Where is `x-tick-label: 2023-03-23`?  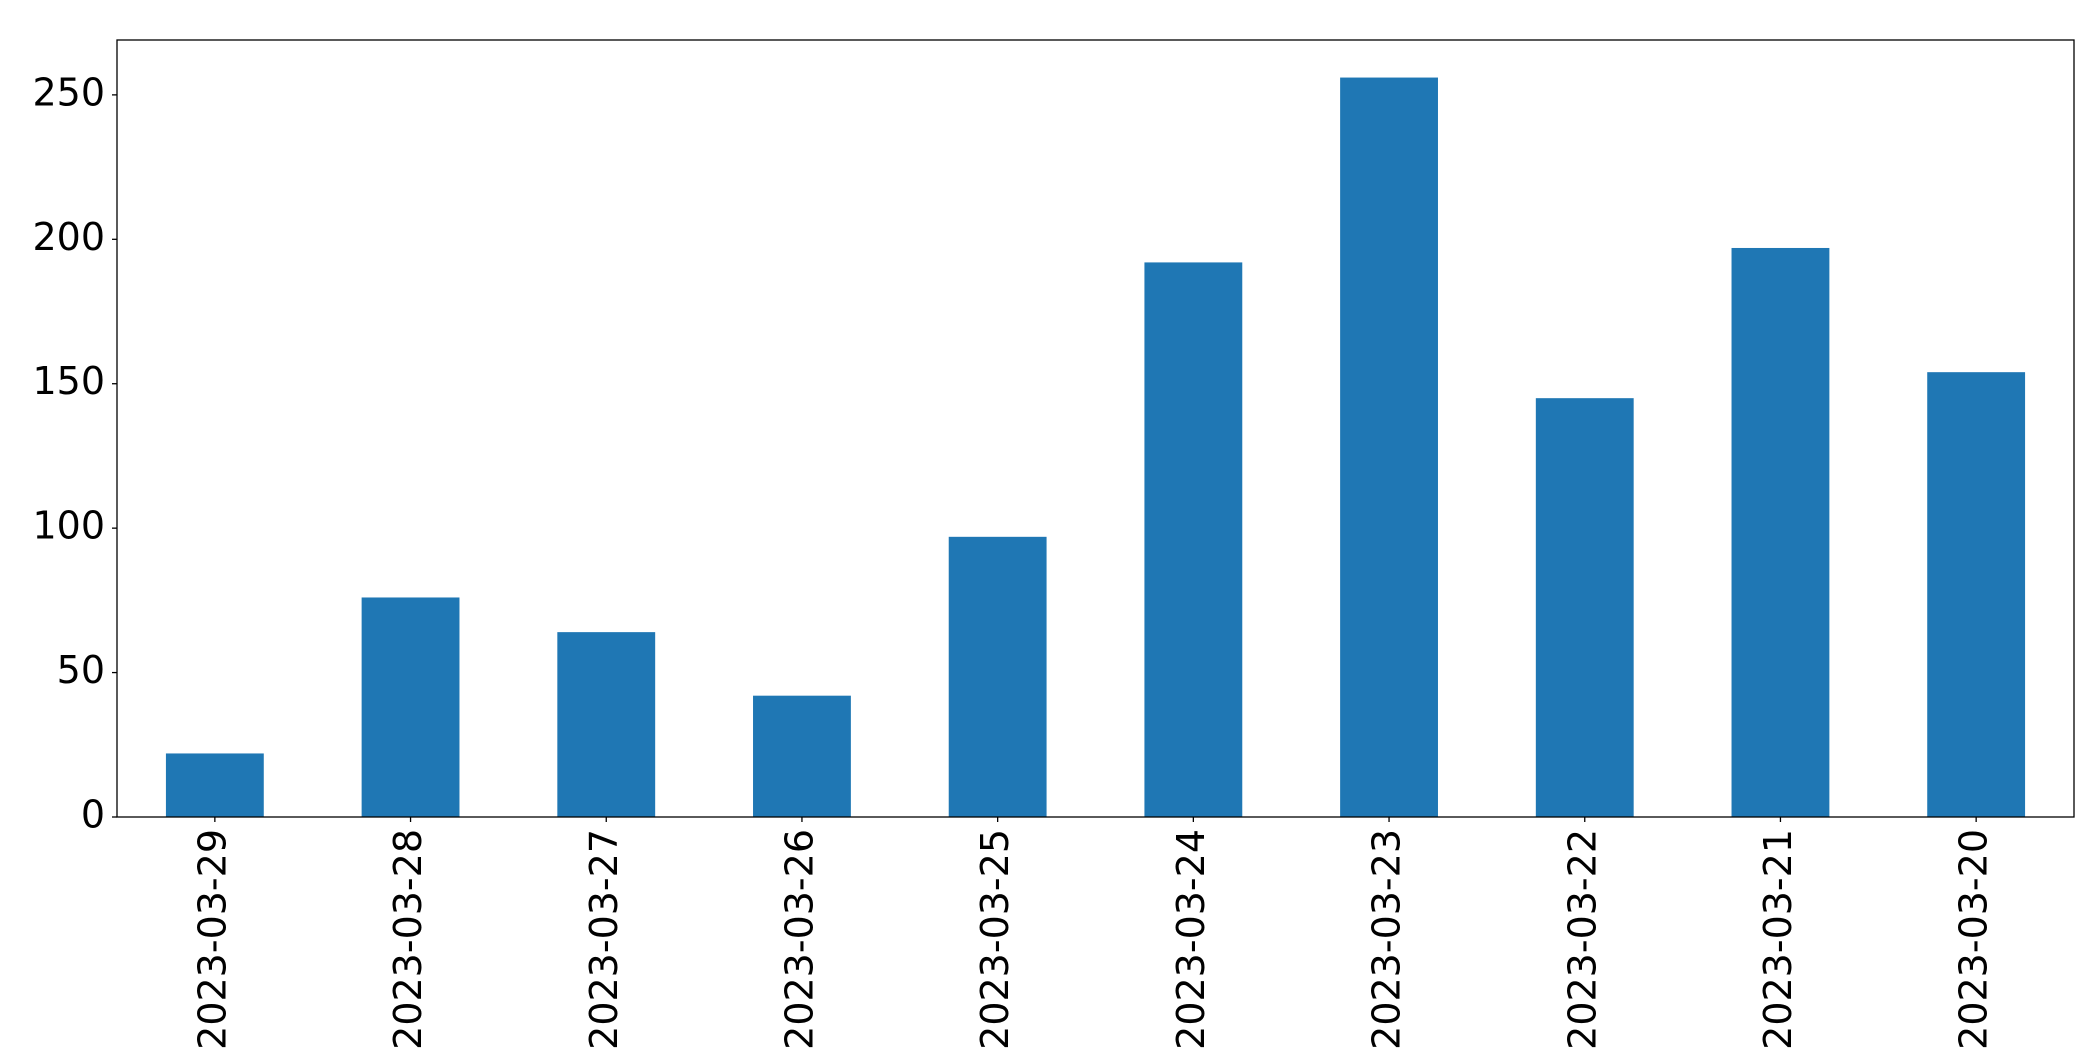 x-tick-label: 2023-03-23 is located at coordinates (1387, 939).